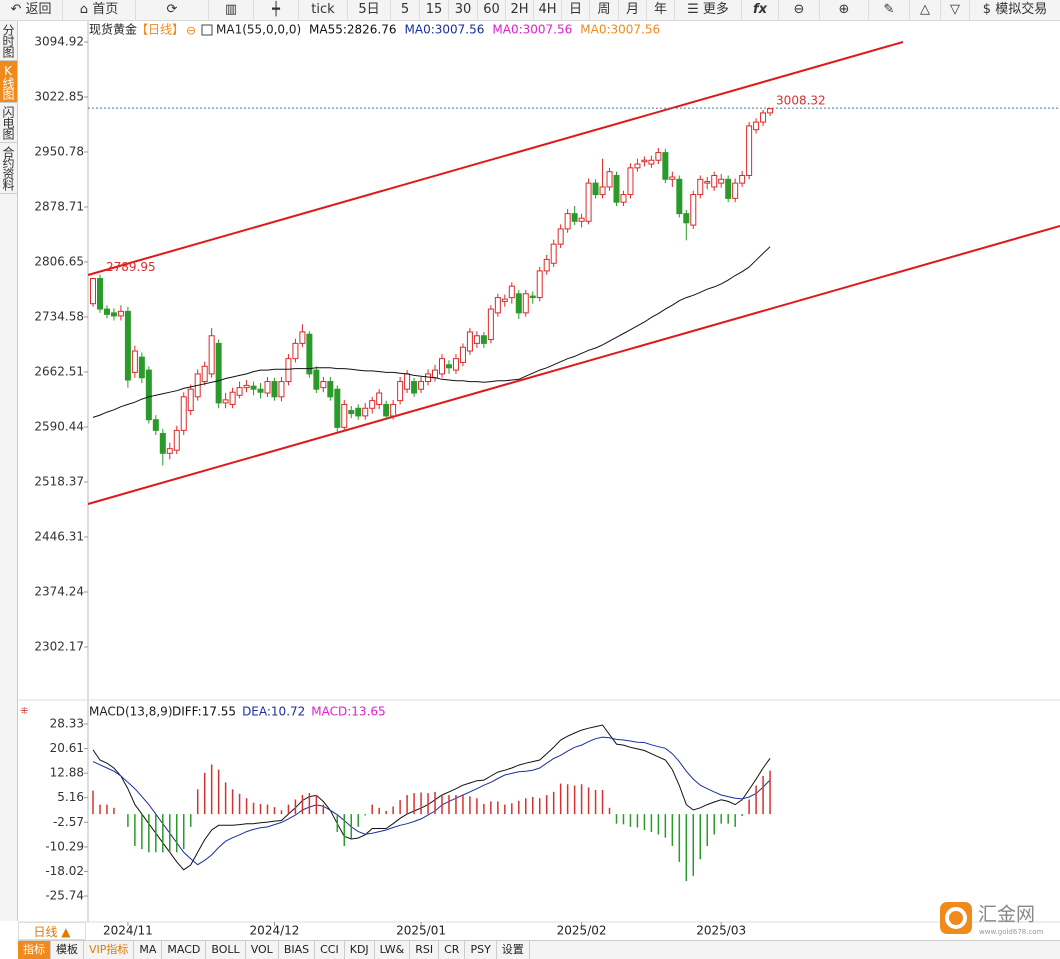 The image size is (1060, 959). What do you see at coordinates (604, 10) in the screenshot?
I see `period-button: 周` at bounding box center [604, 10].